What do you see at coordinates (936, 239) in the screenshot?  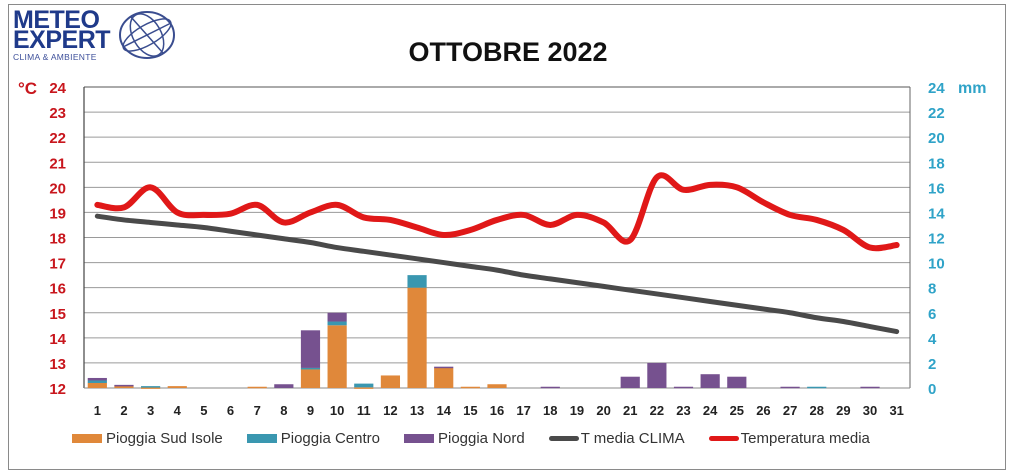 I see `right-tick-label: 12` at bounding box center [936, 239].